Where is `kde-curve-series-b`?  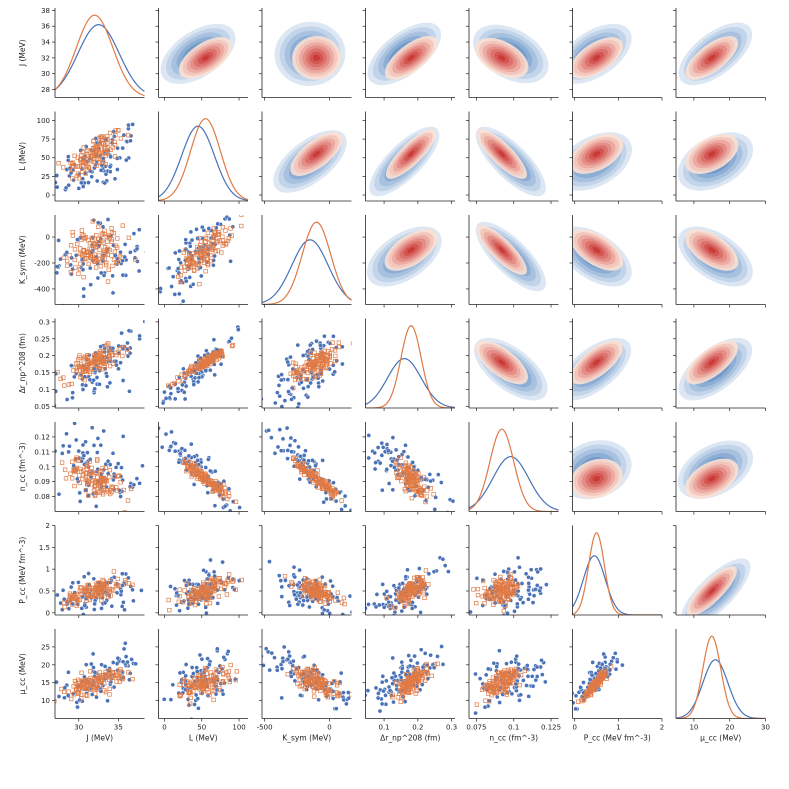 kde-curve-series-b is located at coordinates (410, 366).